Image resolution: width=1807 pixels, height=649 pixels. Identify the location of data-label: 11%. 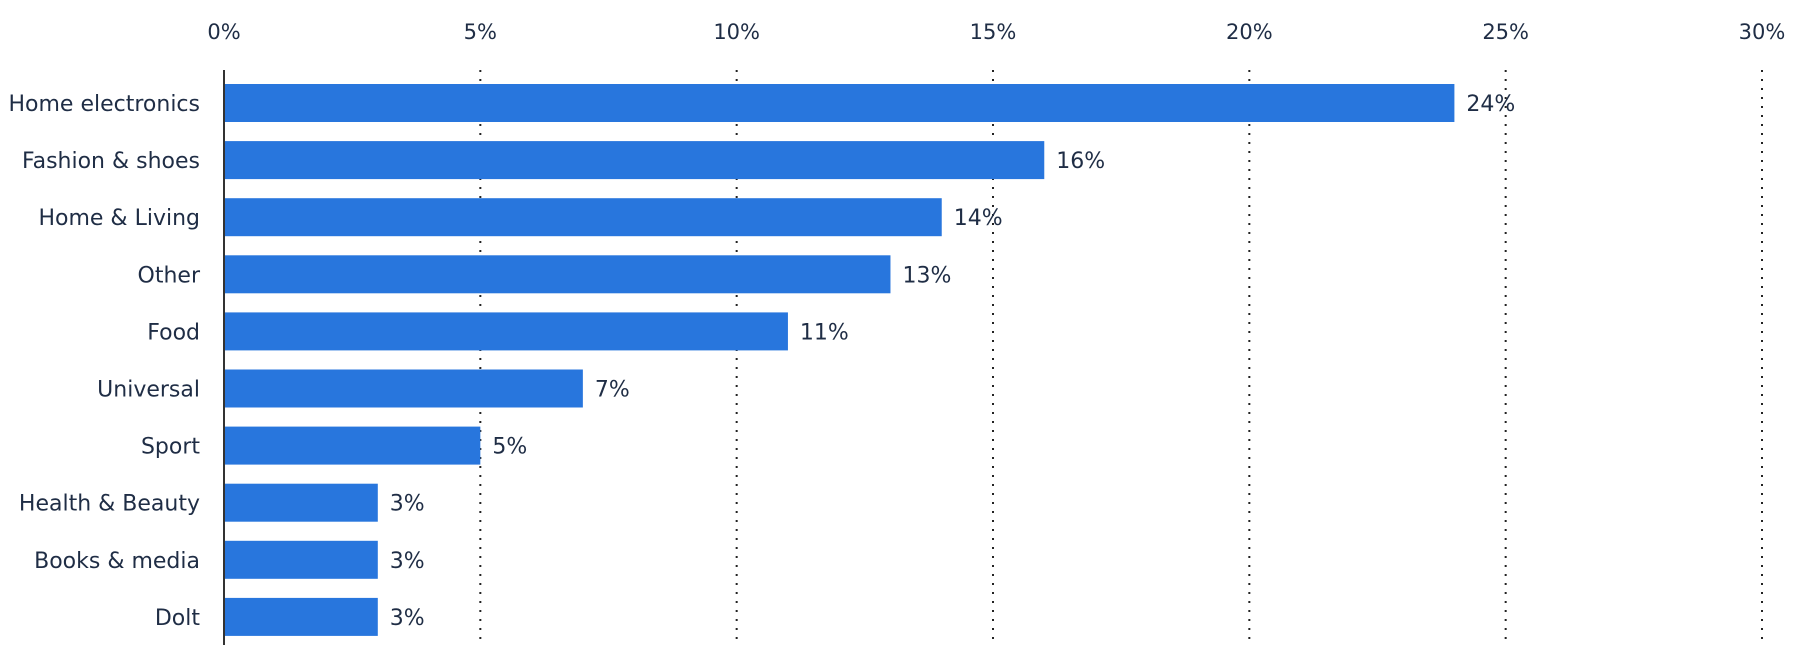
(824, 332).